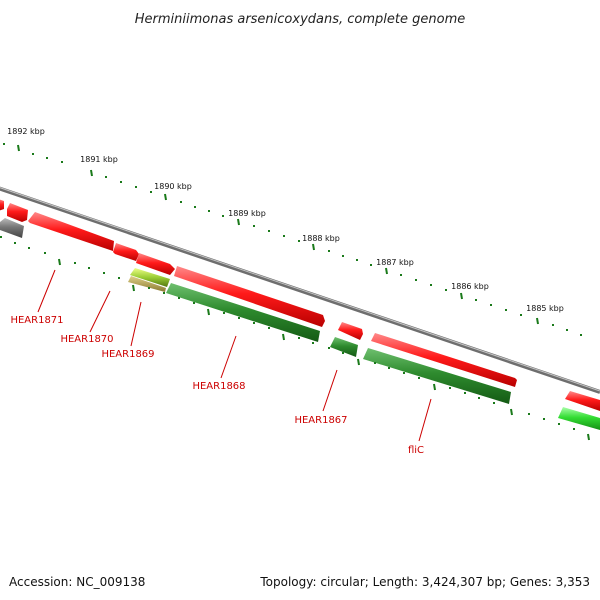 This screenshot has width=600, height=600. I want to click on tick-label: 1885 kbp, so click(545, 308).